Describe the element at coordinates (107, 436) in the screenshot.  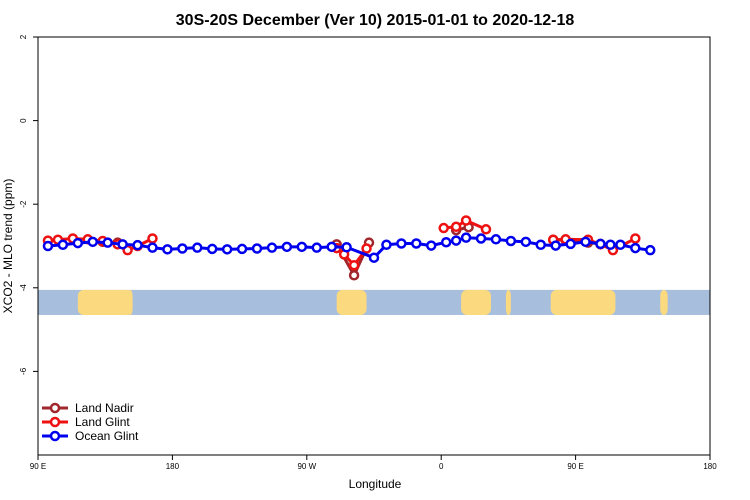
I see `legend-label-ocean-glint: Ocean Glint` at that location.